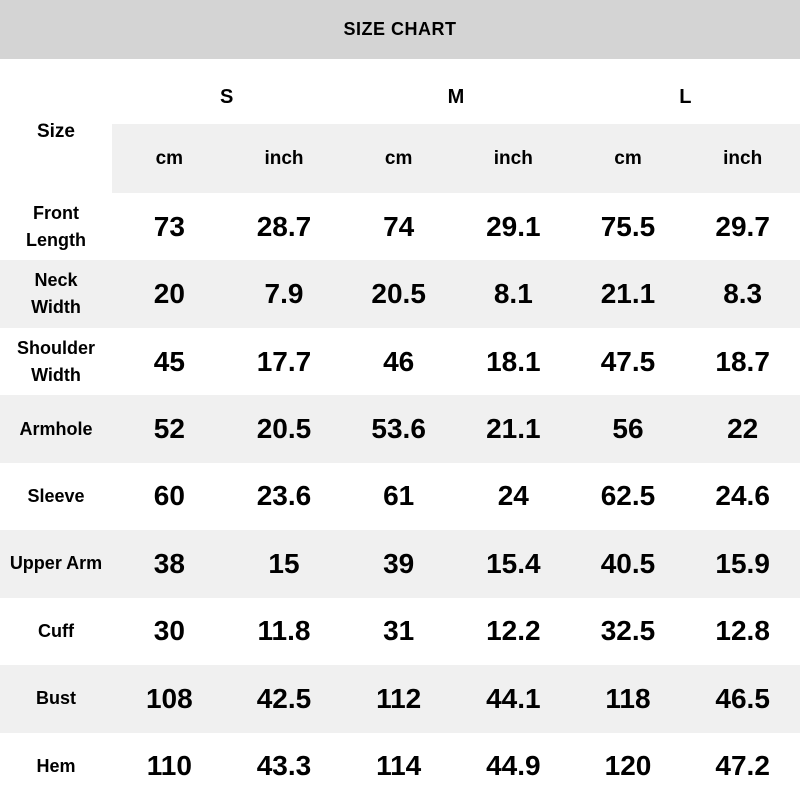 The width and height of the screenshot is (800, 800). What do you see at coordinates (169, 294) in the screenshot?
I see `cell-value: 20` at bounding box center [169, 294].